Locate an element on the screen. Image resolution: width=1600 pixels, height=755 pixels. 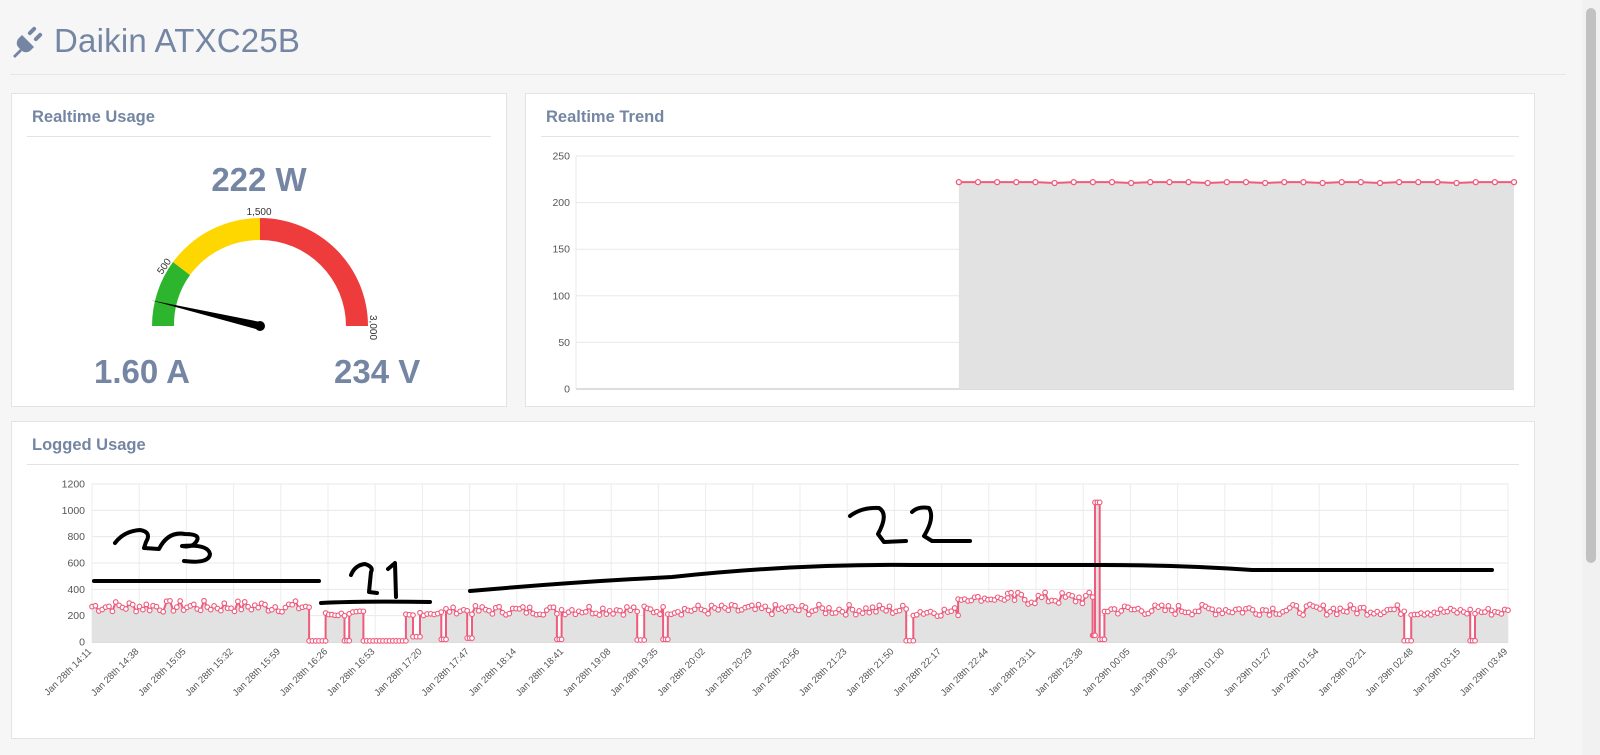
x-tick-label: Jan 28th 18:14 is located at coordinates (493, 672).